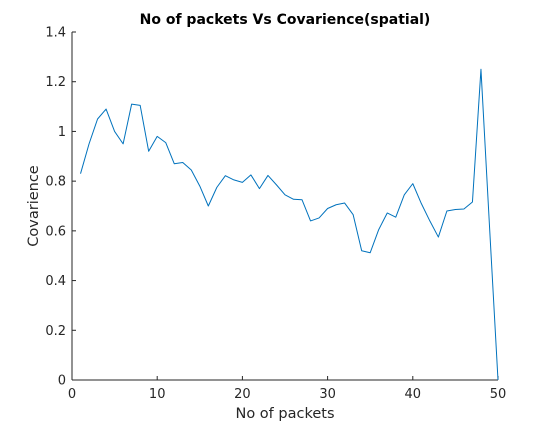 This screenshot has width=550, height=427. What do you see at coordinates (498, 394) in the screenshot?
I see `x-tick-label: 50` at bounding box center [498, 394].